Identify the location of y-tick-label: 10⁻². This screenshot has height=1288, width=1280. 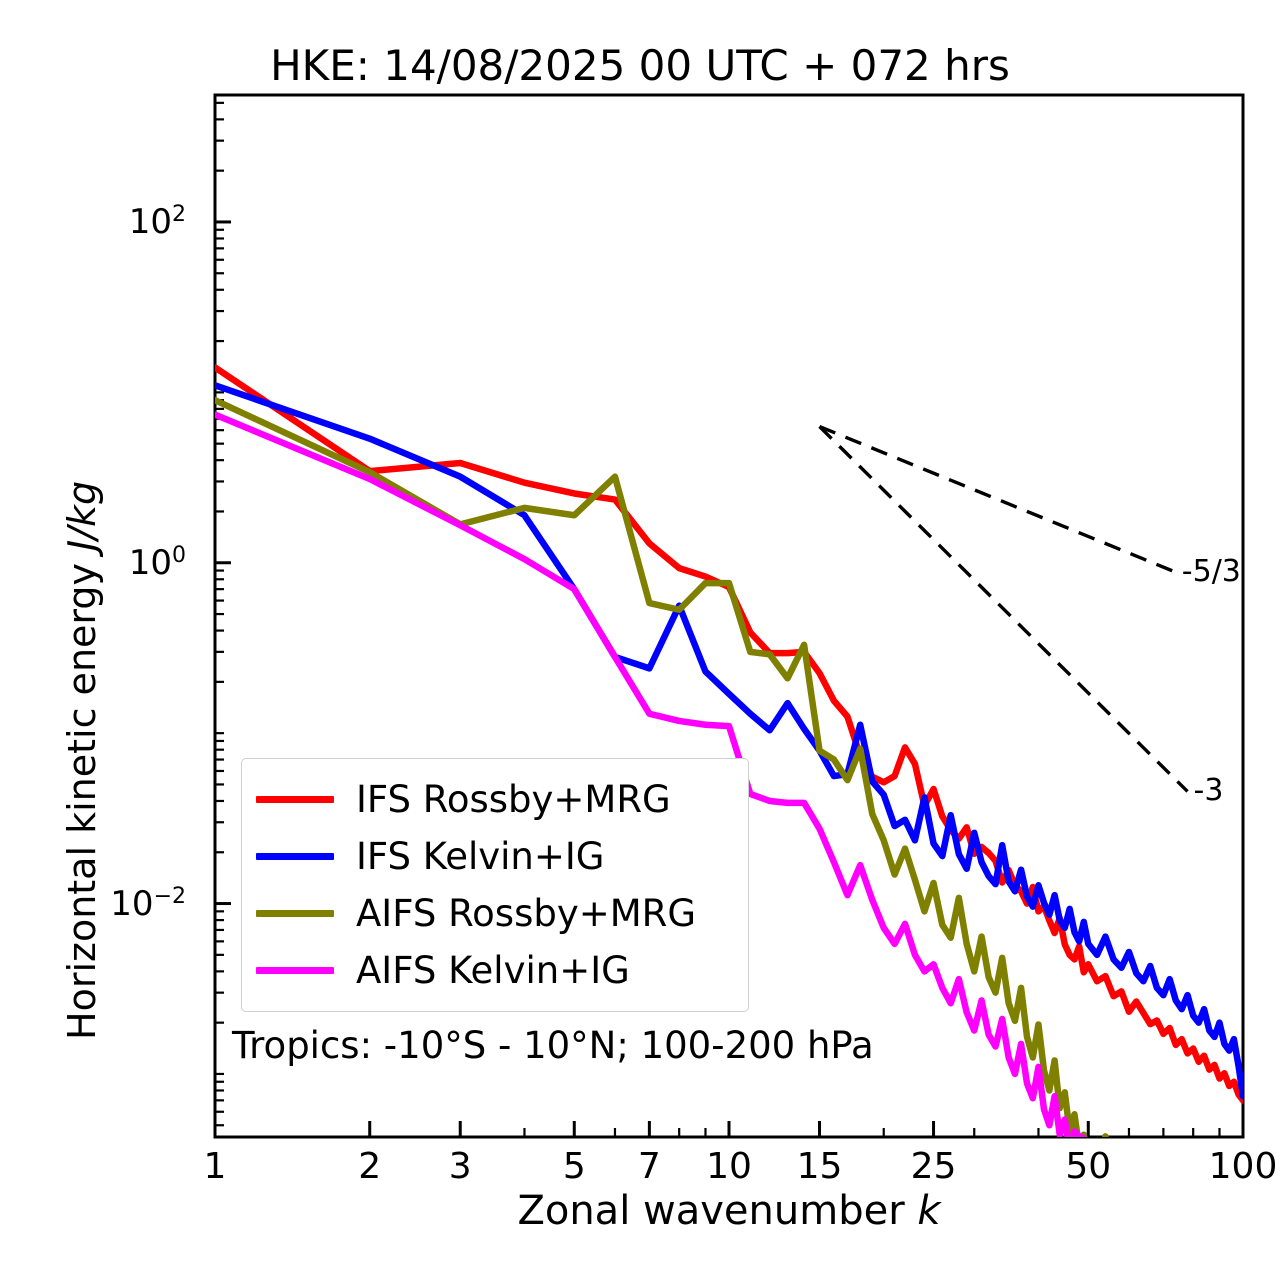
(148, 903).